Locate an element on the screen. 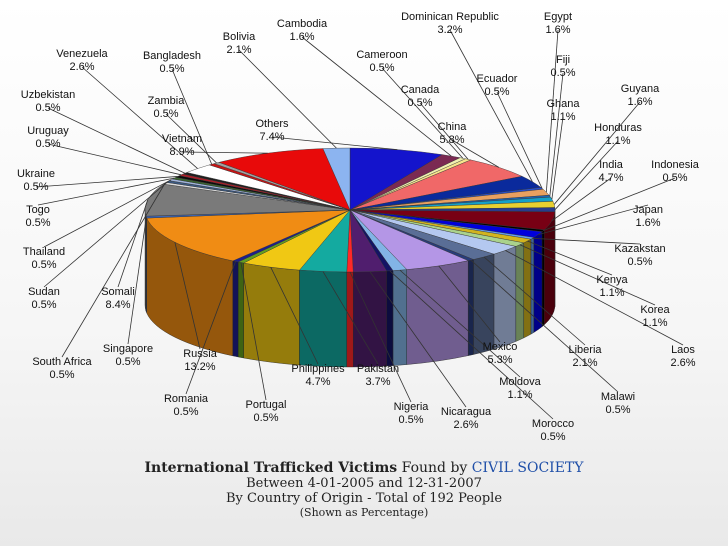  label-name: Japan is located at coordinates (648, 210).